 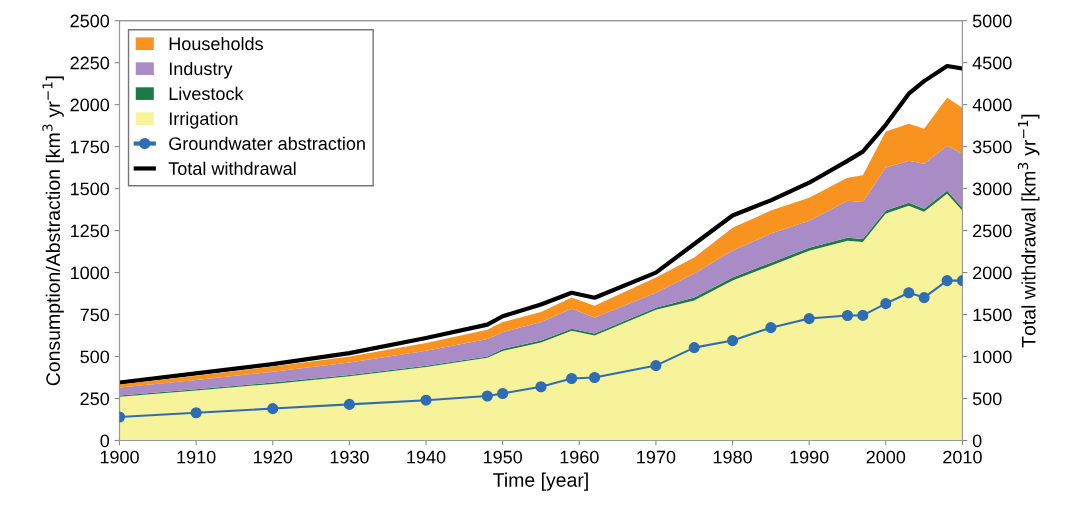 What do you see at coordinates (992, 147) in the screenshot?
I see `y2-tick-label: 3500` at bounding box center [992, 147].